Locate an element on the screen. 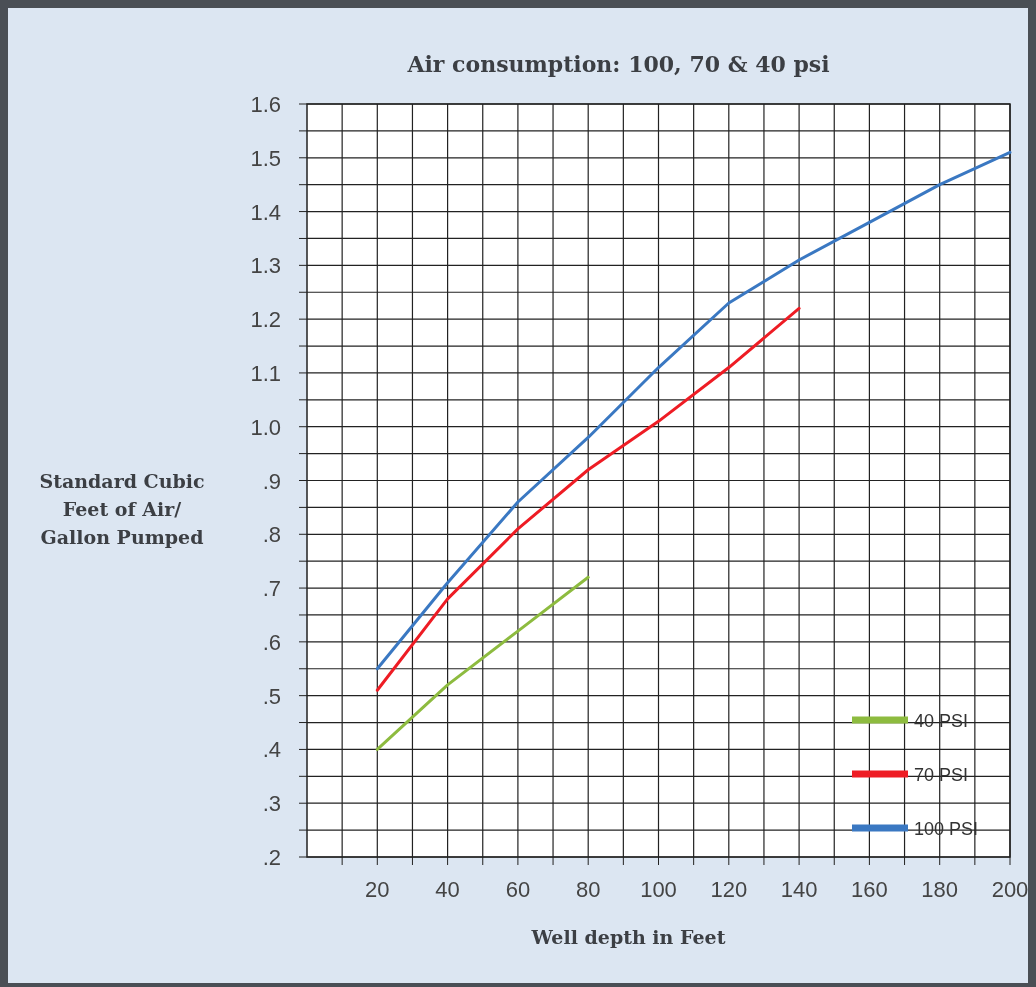 The width and height of the screenshot is (1036, 987). y-tick-label: .9 is located at coordinates (271, 481).